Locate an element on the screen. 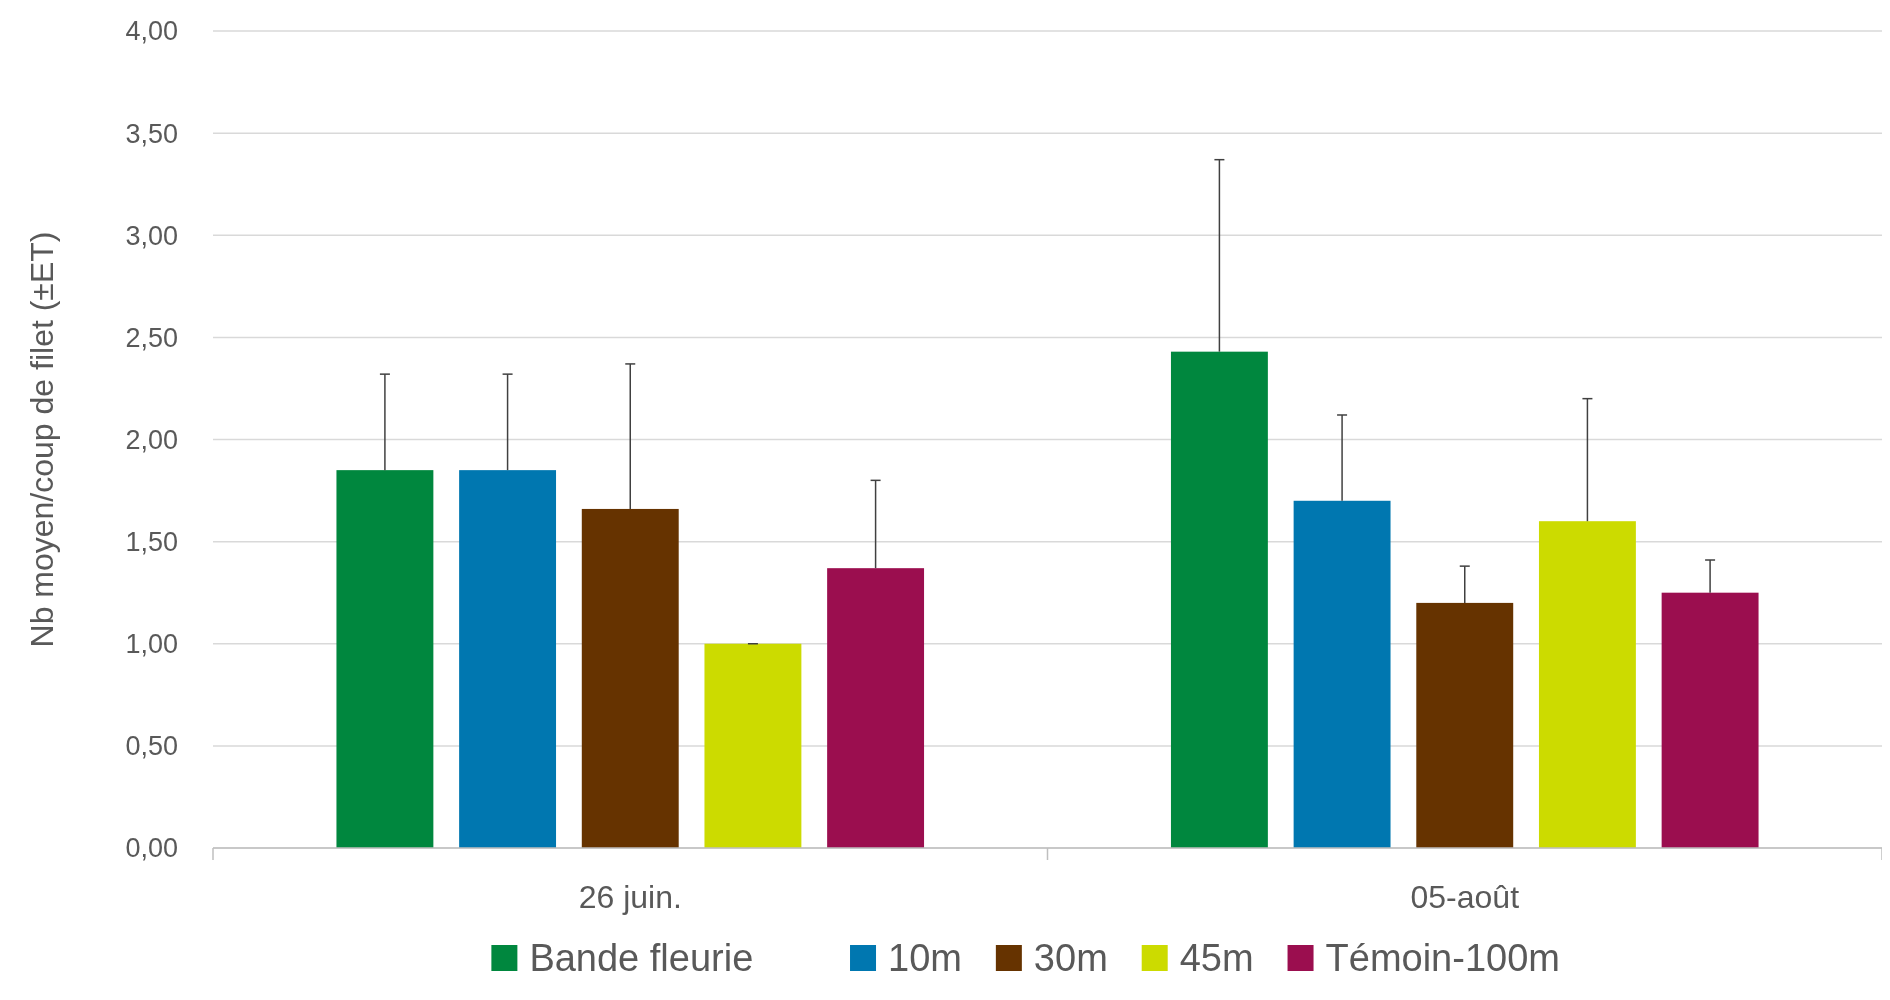 This screenshot has width=1890, height=1000. legend-label: Bande fleurie is located at coordinates (641, 958).